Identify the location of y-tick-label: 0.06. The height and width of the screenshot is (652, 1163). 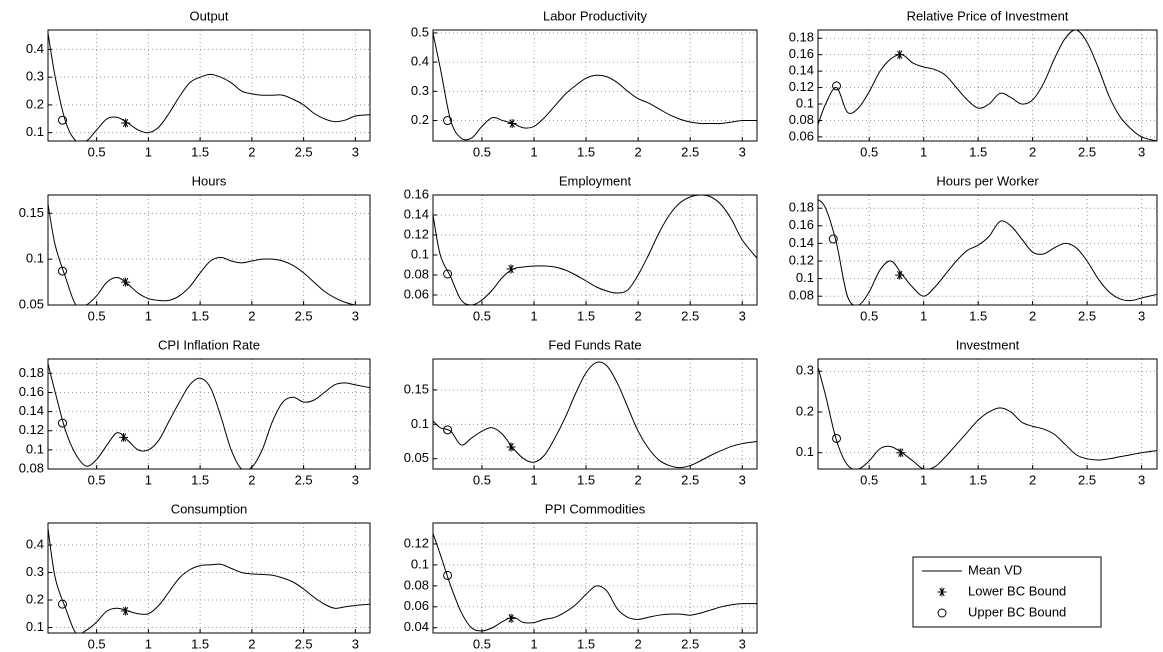
(416, 293).